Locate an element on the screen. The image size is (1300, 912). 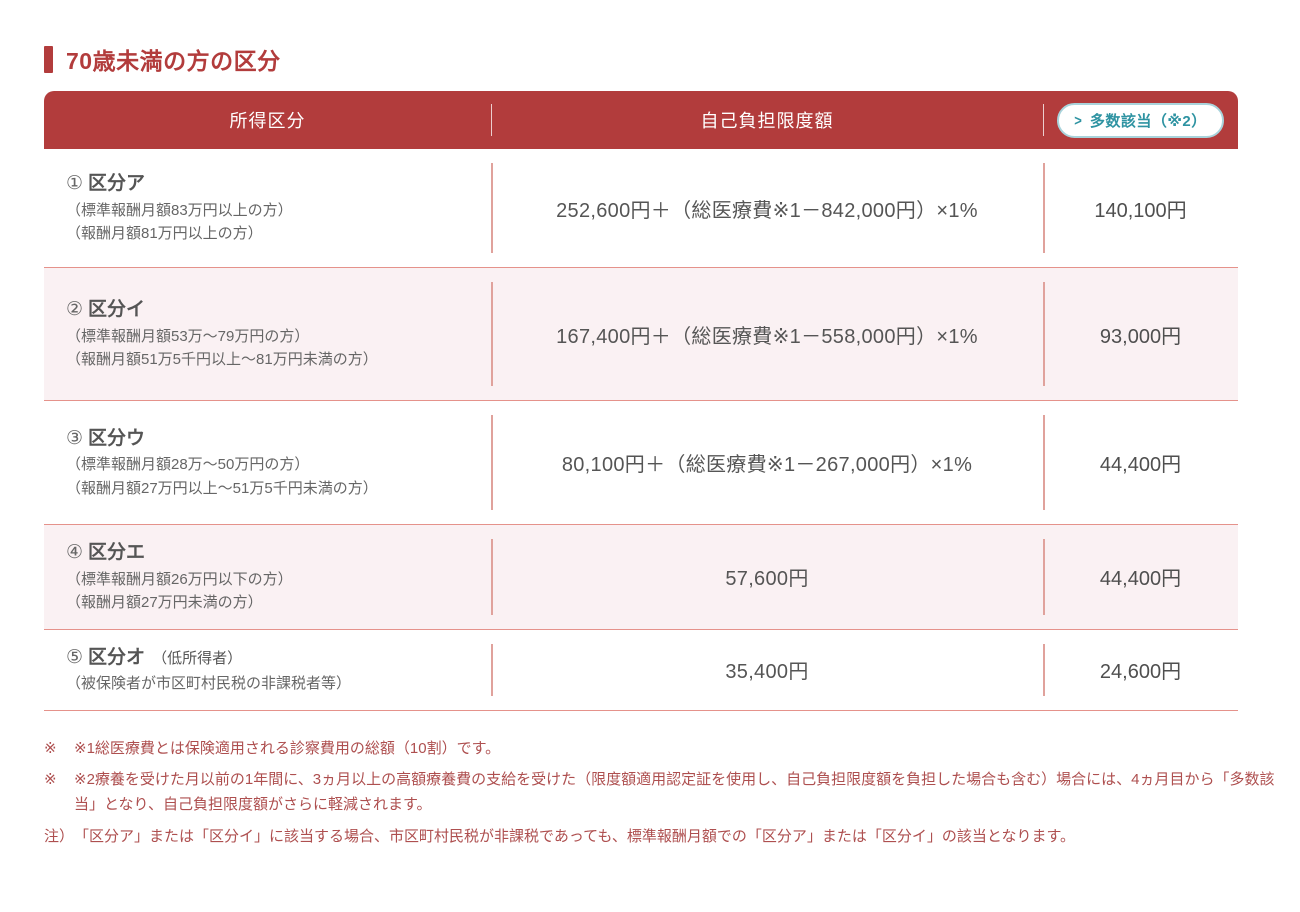
income-cell: ④ 区分エ （標準報酬月額26万円以下の方） （報酬月額27万円未満の方） is located at coordinates (267, 577).